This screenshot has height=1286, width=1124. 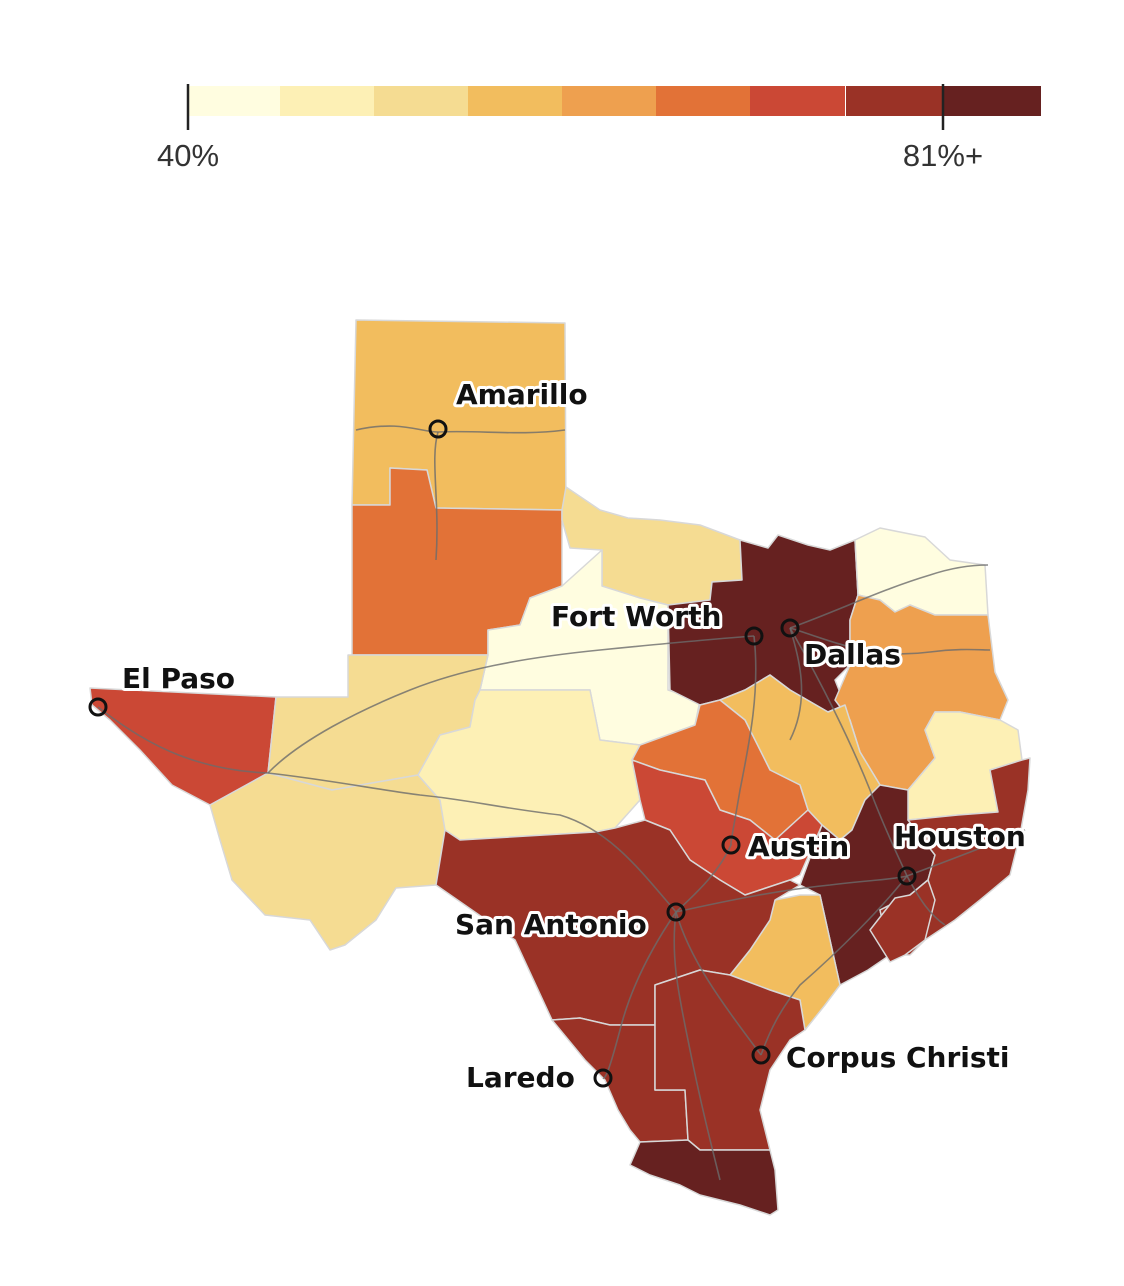 I want to click on region-rio-grande-valley, so click(x=704, y=1177).